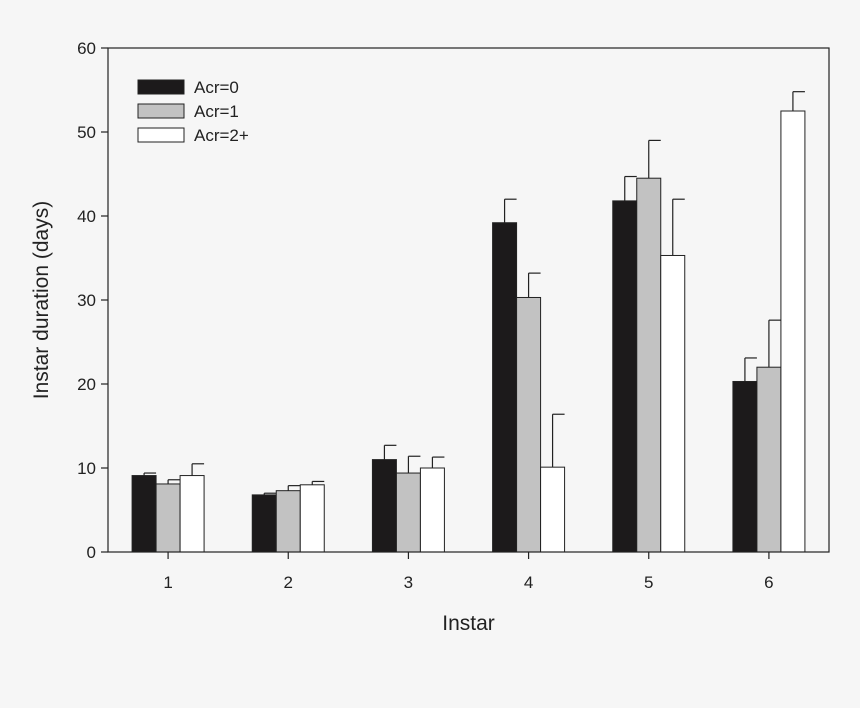 Image resolution: width=860 pixels, height=708 pixels. Describe the element at coordinates (216, 111) in the screenshot. I see `legend-label: Acr=1` at that location.